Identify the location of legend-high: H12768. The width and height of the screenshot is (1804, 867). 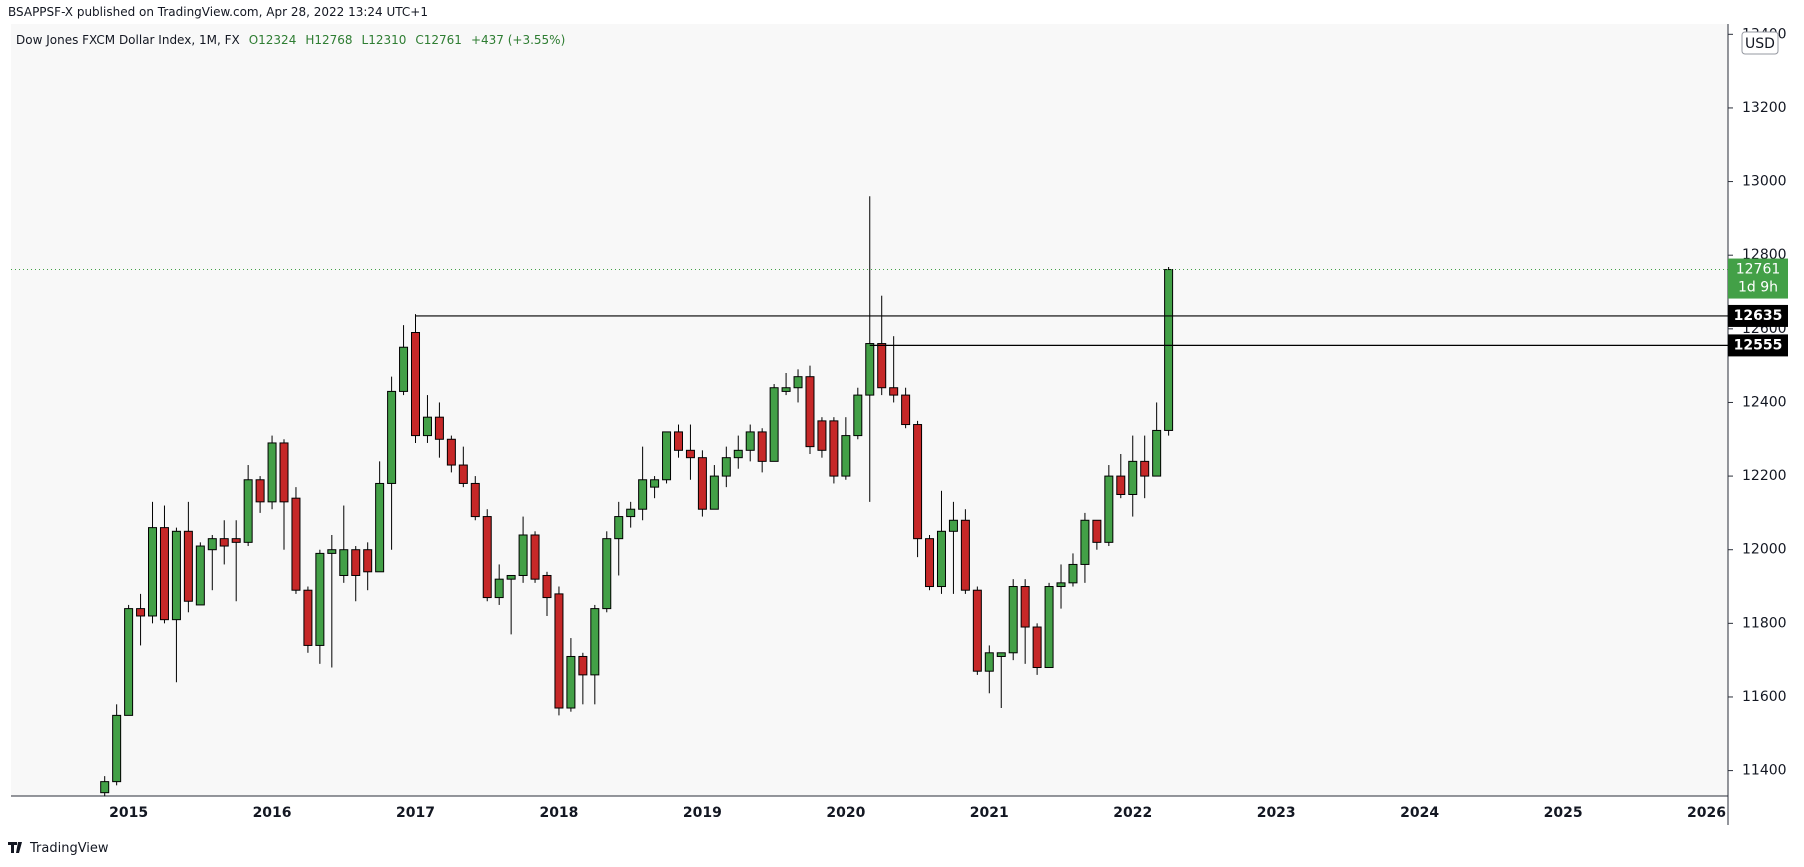
(329, 40).